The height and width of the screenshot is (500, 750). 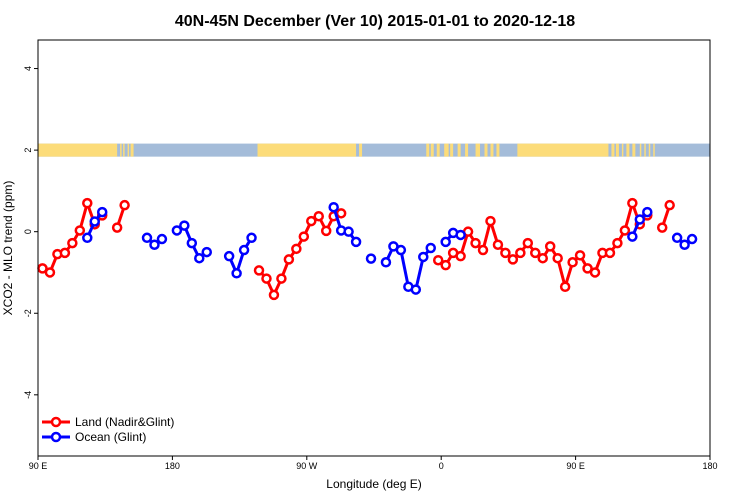 I want to click on legend-land-label: Land (Nadir&Glint), so click(x=124, y=422).